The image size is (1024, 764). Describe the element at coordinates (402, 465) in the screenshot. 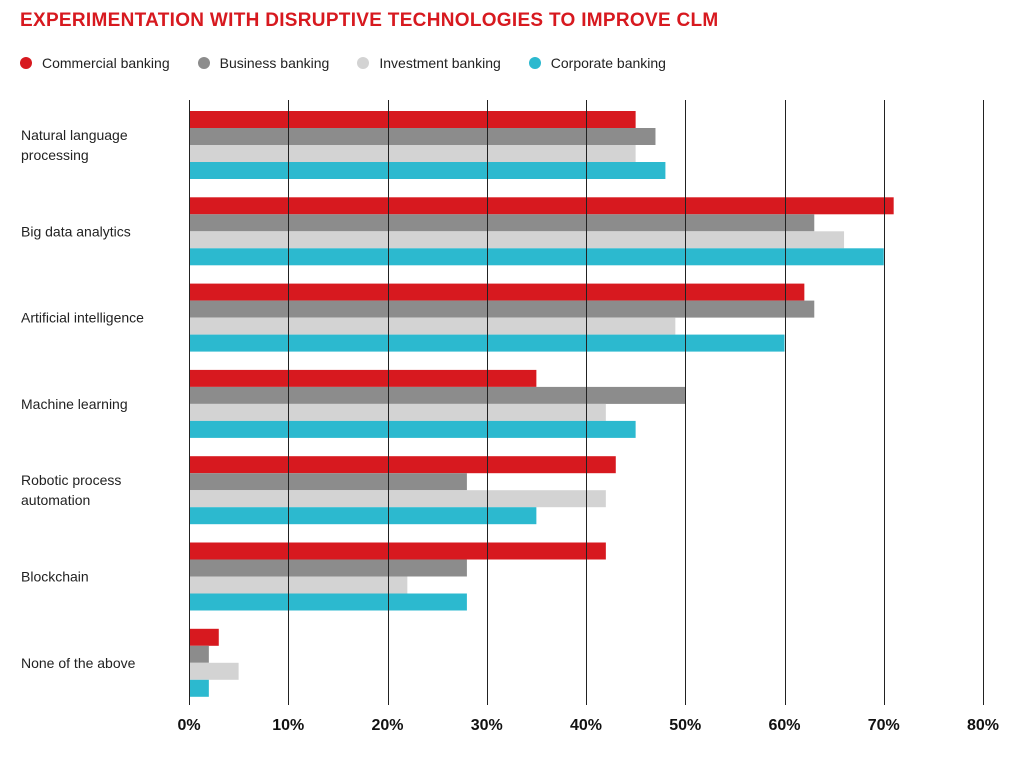

I see `bar-commercial-banking-robotic-process-automation` at that location.